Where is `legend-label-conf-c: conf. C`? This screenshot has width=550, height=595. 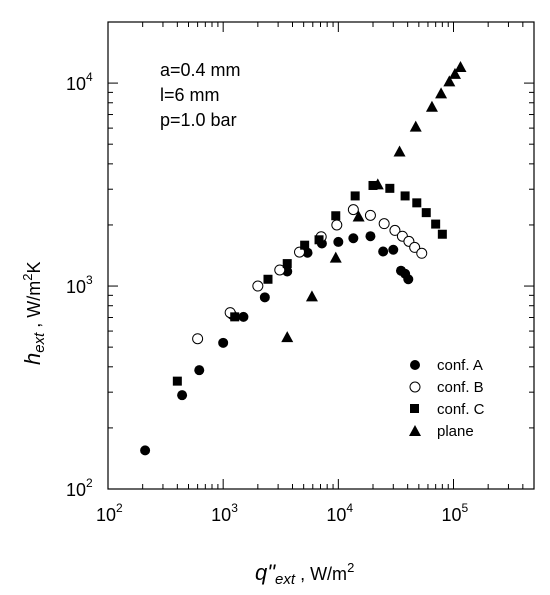 legend-label-conf-c: conf. C is located at coordinates (461, 409).